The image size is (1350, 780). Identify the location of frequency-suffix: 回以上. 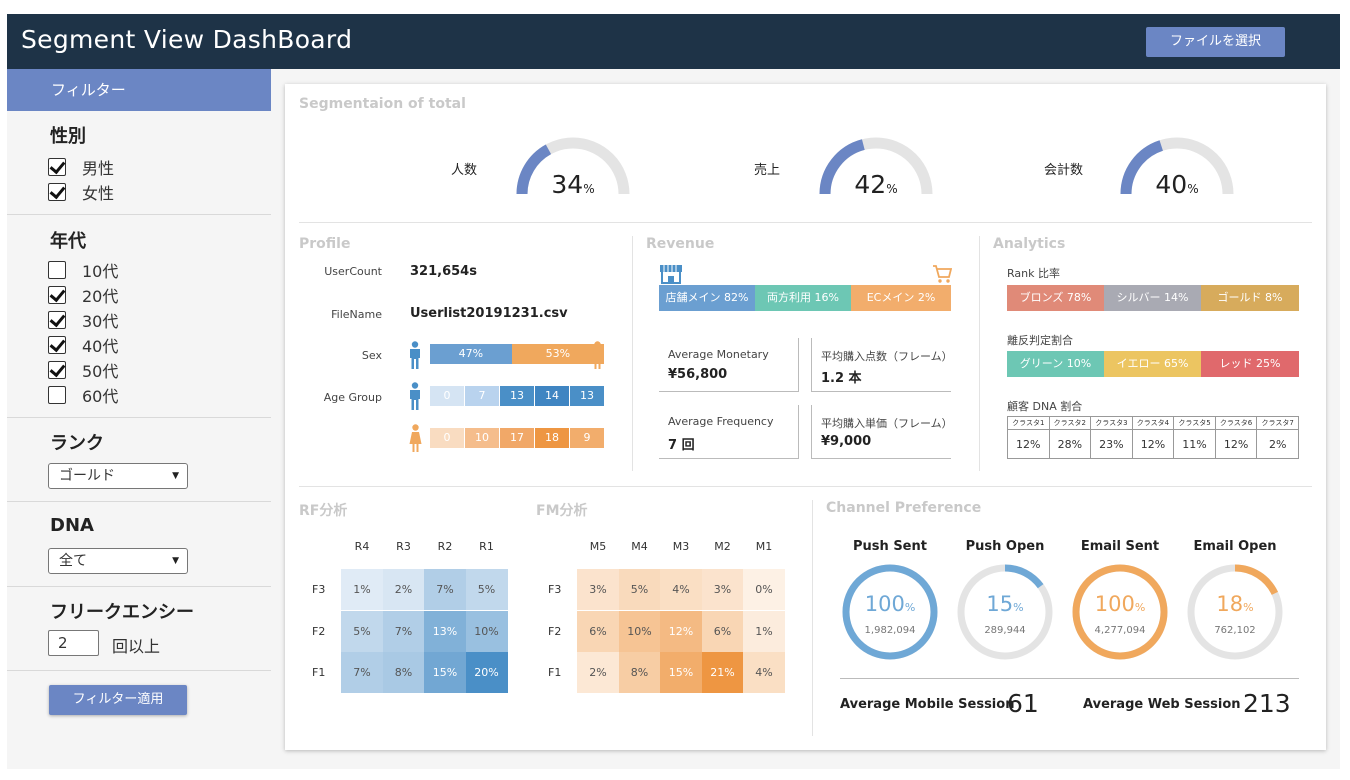
(136, 646).